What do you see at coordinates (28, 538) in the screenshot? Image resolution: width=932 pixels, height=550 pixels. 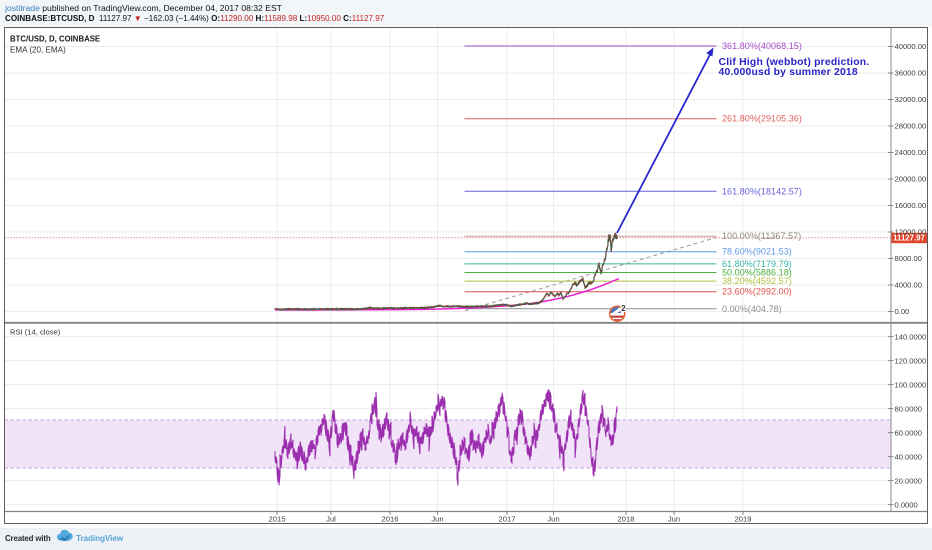 I see `svg-text: Created with` at bounding box center [28, 538].